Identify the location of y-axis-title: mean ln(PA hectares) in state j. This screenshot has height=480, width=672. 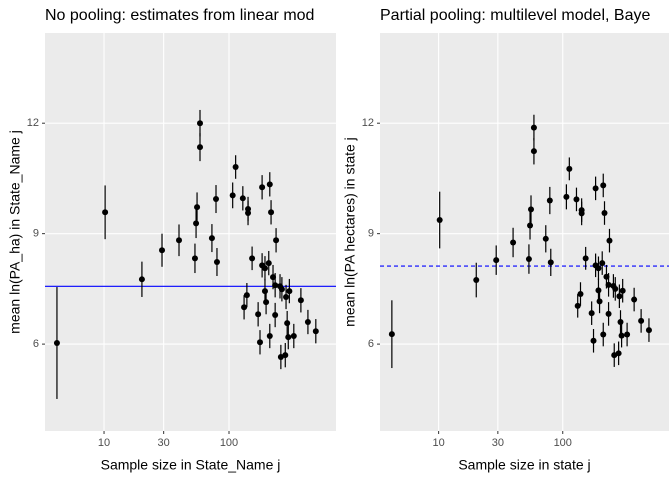
(350, 232).